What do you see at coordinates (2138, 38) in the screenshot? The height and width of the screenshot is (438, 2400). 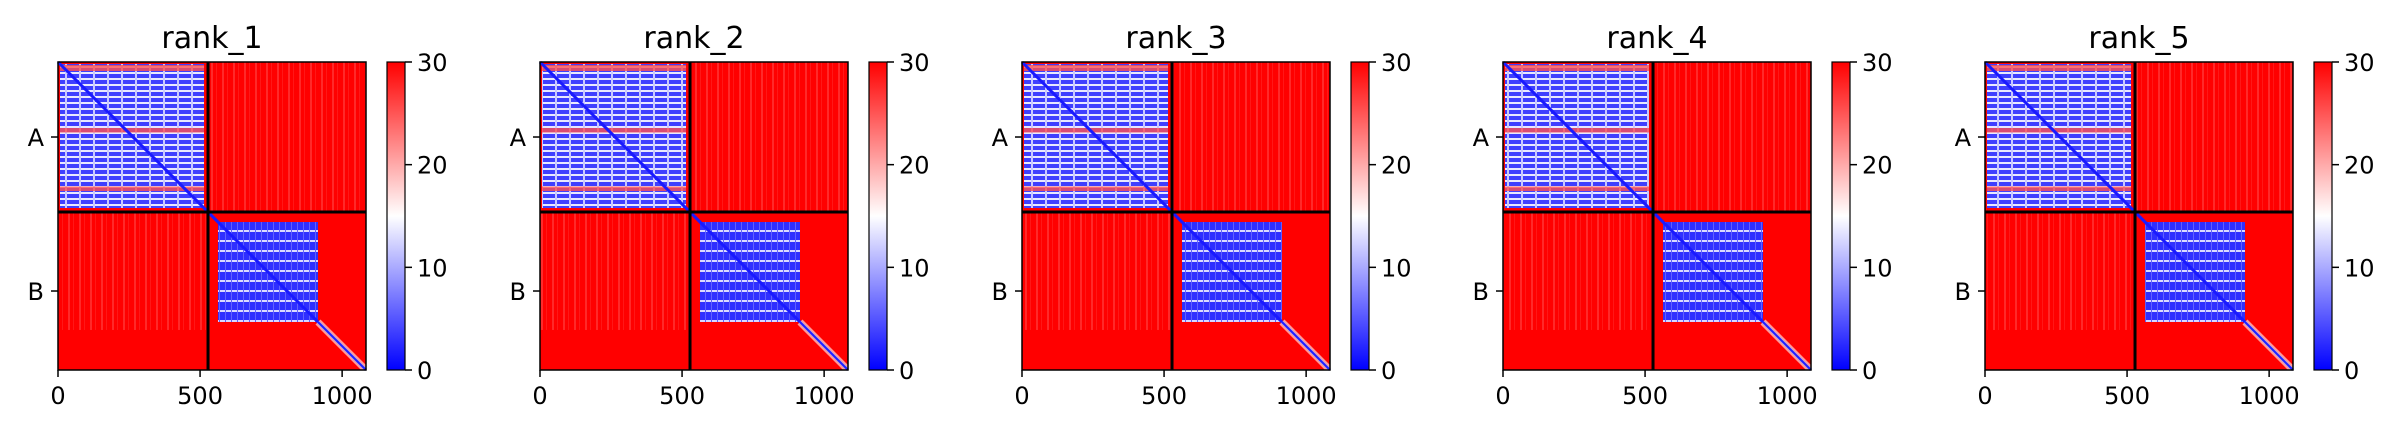 I see `panel-title: rank_5` at bounding box center [2138, 38].